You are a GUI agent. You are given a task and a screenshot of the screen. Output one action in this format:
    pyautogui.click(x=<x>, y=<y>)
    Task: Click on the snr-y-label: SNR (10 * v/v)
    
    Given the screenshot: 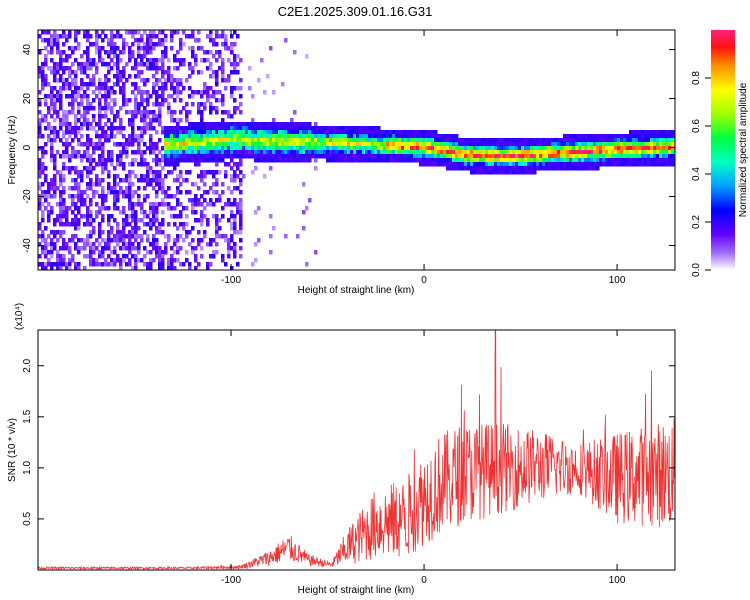 What is the action you would take?
    pyautogui.click(x=12, y=450)
    